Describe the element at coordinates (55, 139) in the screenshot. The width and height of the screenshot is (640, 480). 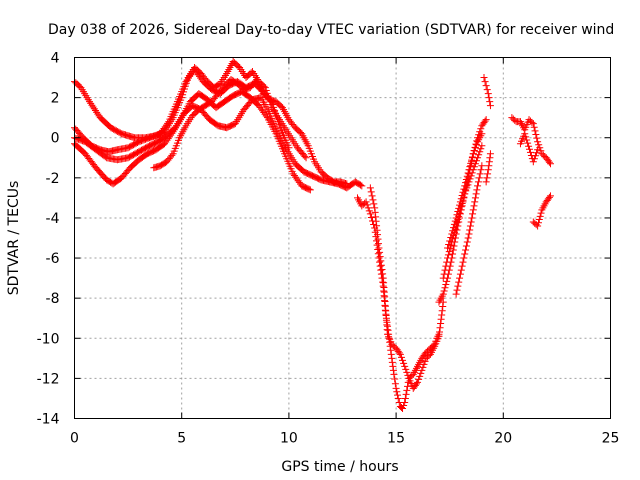
I see `y-tick-label: 0` at that location.